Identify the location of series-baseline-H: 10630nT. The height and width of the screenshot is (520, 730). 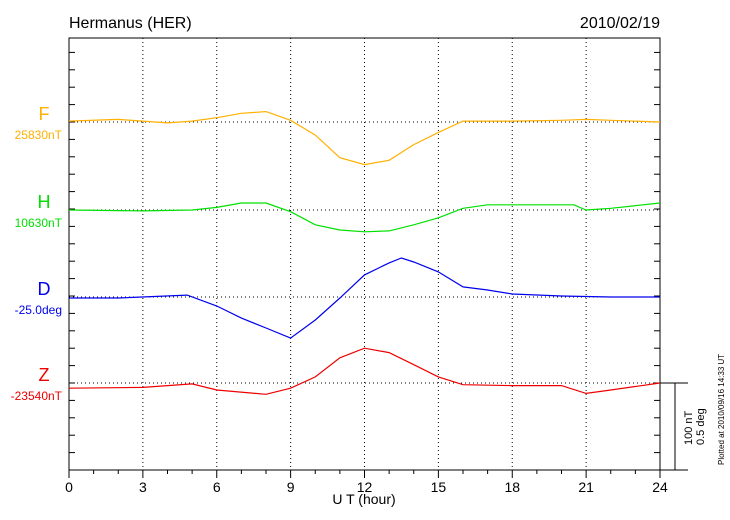
(39, 223).